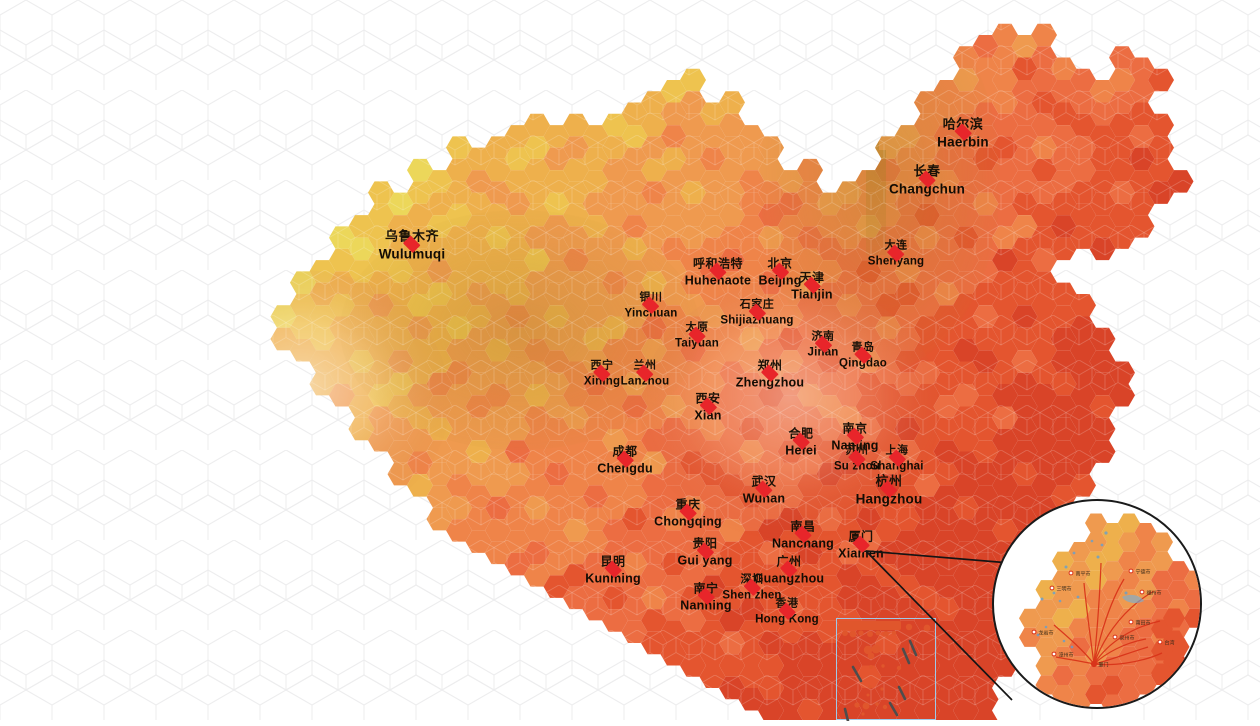 The width and height of the screenshot is (1260, 726). Describe the element at coordinates (770, 382) in the screenshot. I see `city-name-en: Zhengzhou` at that location.